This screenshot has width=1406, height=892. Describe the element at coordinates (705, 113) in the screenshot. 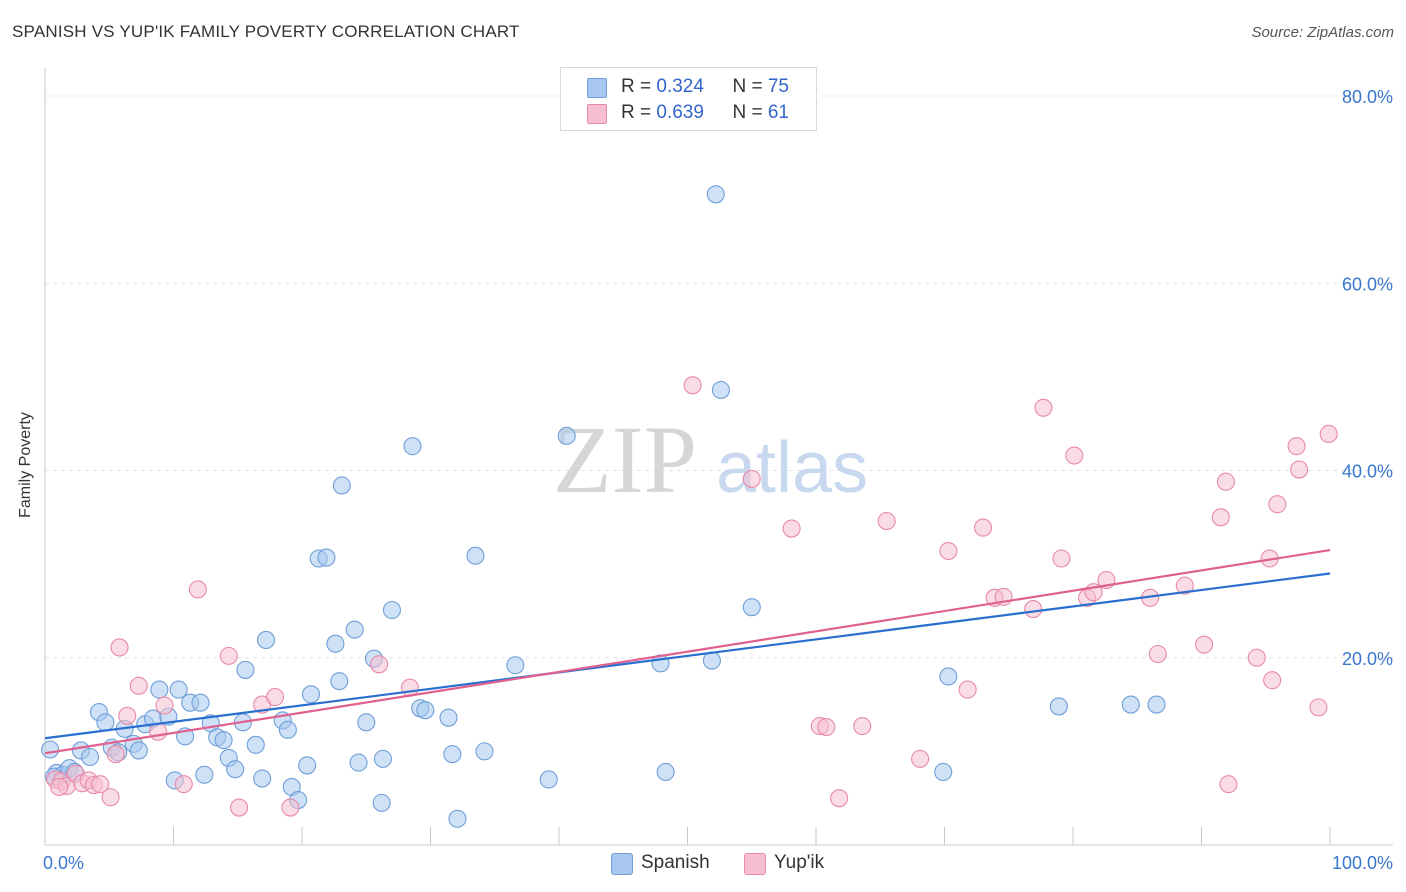

I see `stats-text-yupik: R = 0.639 N = 61` at that location.